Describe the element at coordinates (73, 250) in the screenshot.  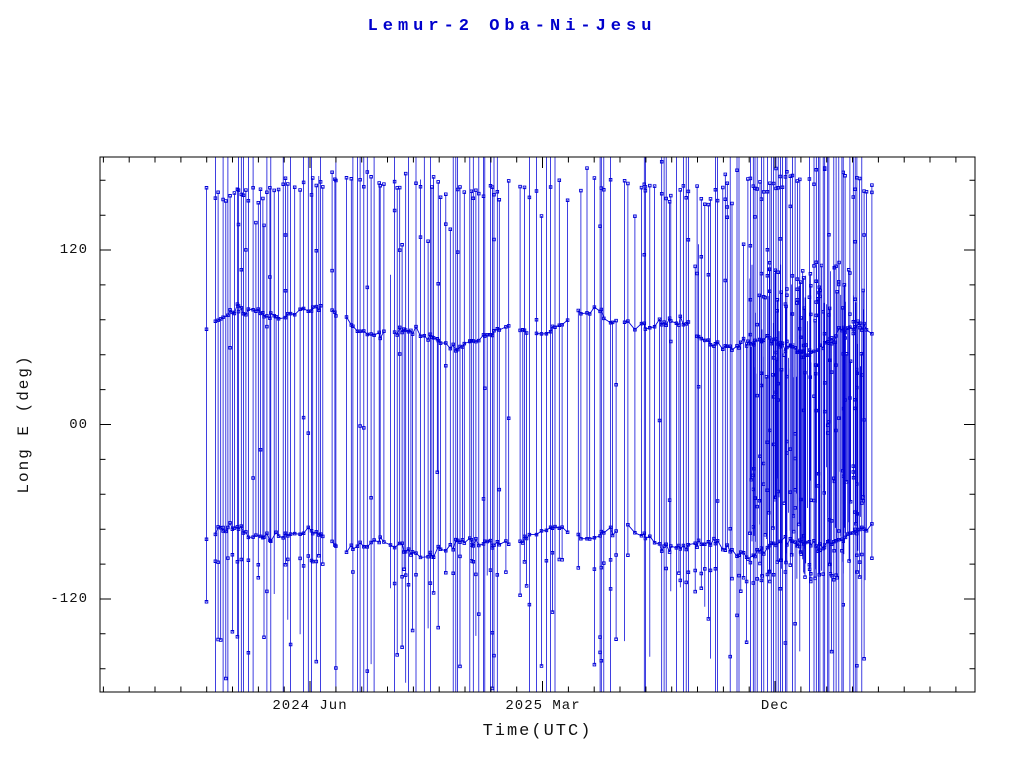
I see `y-tick-label: 120` at that location.